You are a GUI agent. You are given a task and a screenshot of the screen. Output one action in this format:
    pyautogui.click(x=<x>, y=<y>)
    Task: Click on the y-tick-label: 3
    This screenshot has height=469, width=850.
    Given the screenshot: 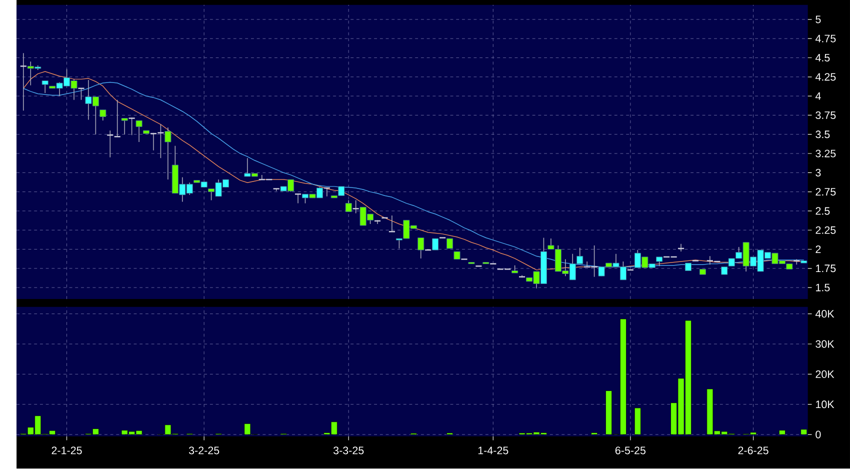 What is the action you would take?
    pyautogui.click(x=818, y=173)
    